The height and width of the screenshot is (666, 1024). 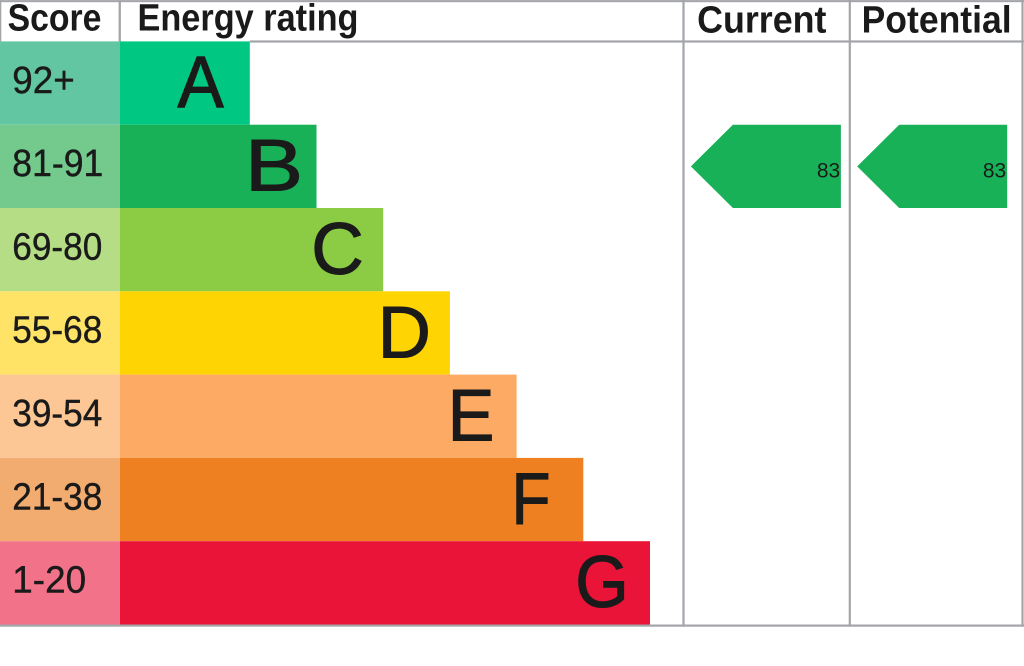 What do you see at coordinates (337, 248) in the screenshot?
I see `svg-text: C` at bounding box center [337, 248].